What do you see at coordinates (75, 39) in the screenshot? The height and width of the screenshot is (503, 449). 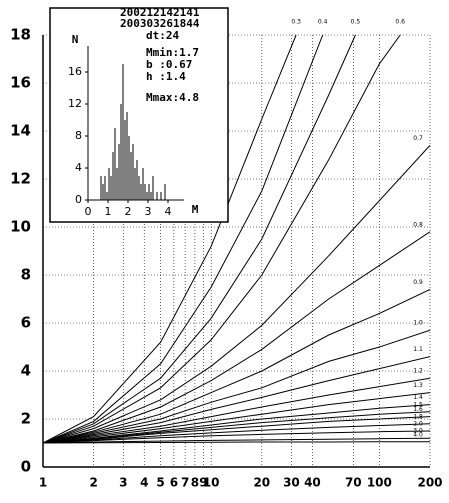 I see `inset-y-label: N` at bounding box center [75, 39].